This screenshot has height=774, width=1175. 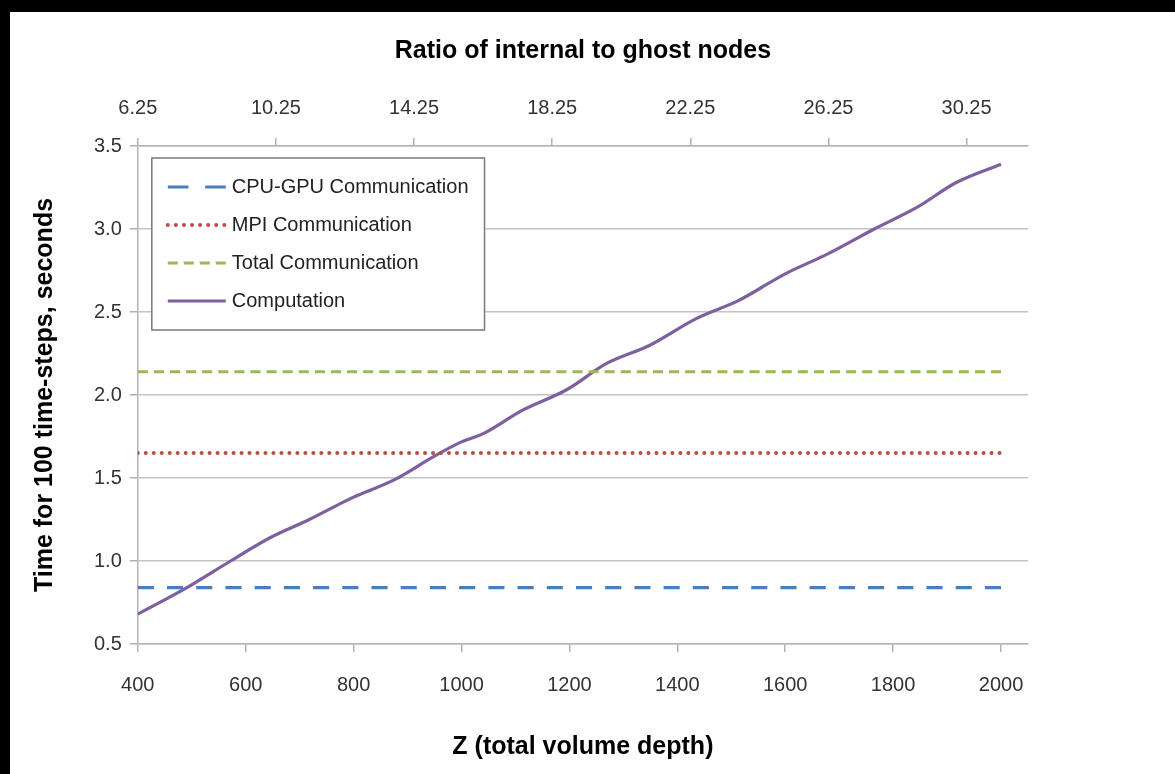 What do you see at coordinates (288, 299) in the screenshot?
I see `legend-label: Computation` at bounding box center [288, 299].